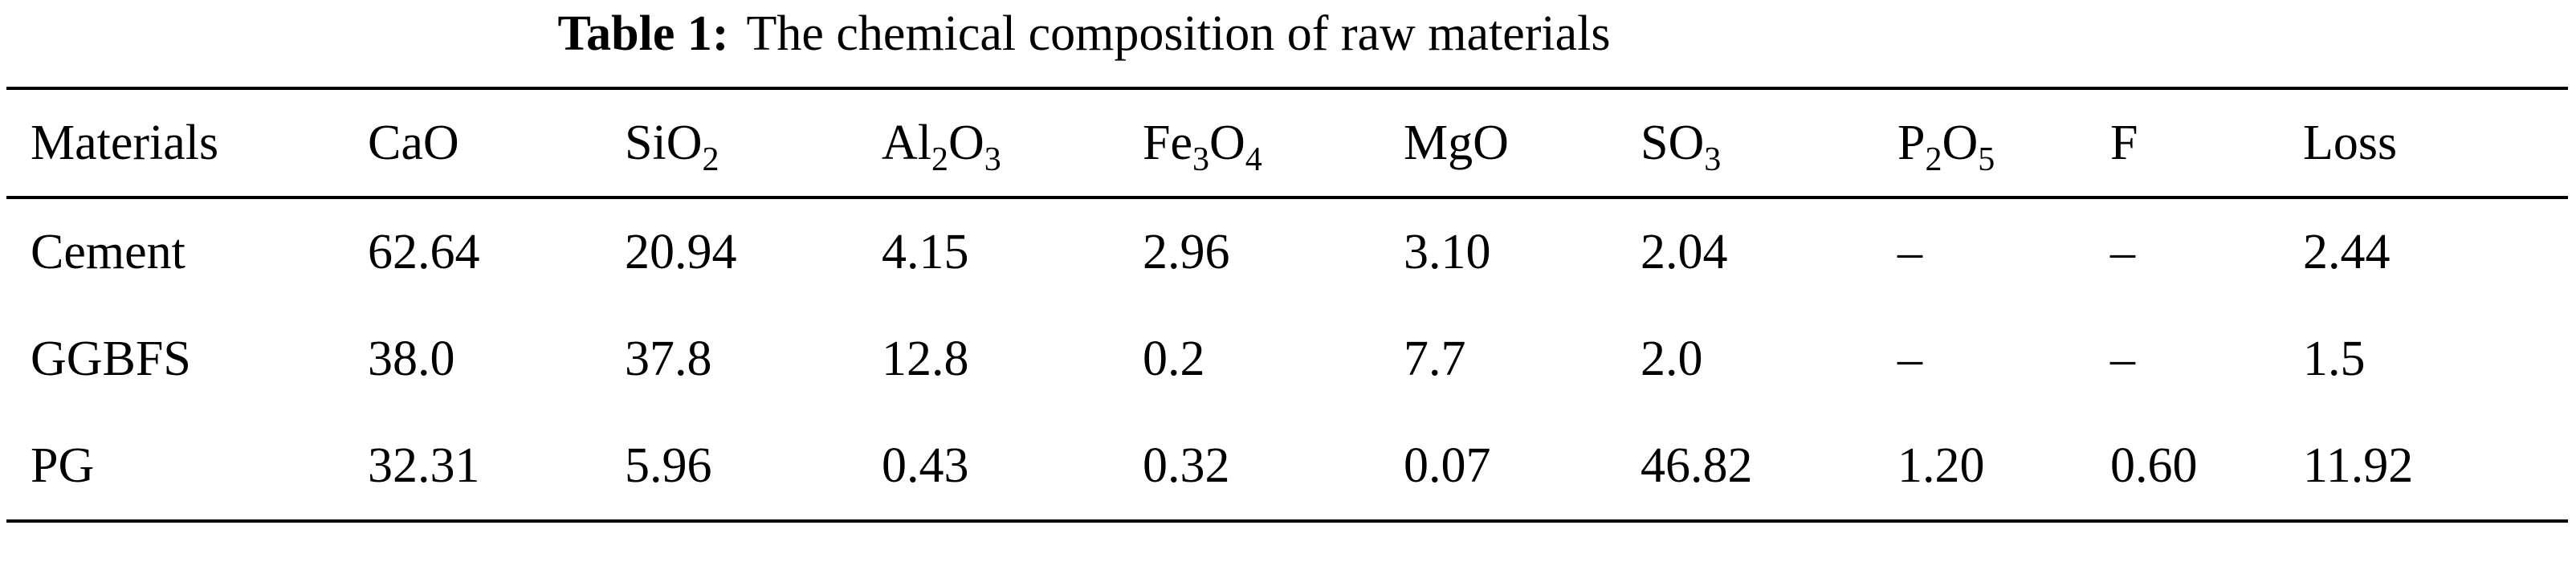 Image resolution: width=2576 pixels, height=566 pixels. I want to click on header-text: Al, so click(906, 142).